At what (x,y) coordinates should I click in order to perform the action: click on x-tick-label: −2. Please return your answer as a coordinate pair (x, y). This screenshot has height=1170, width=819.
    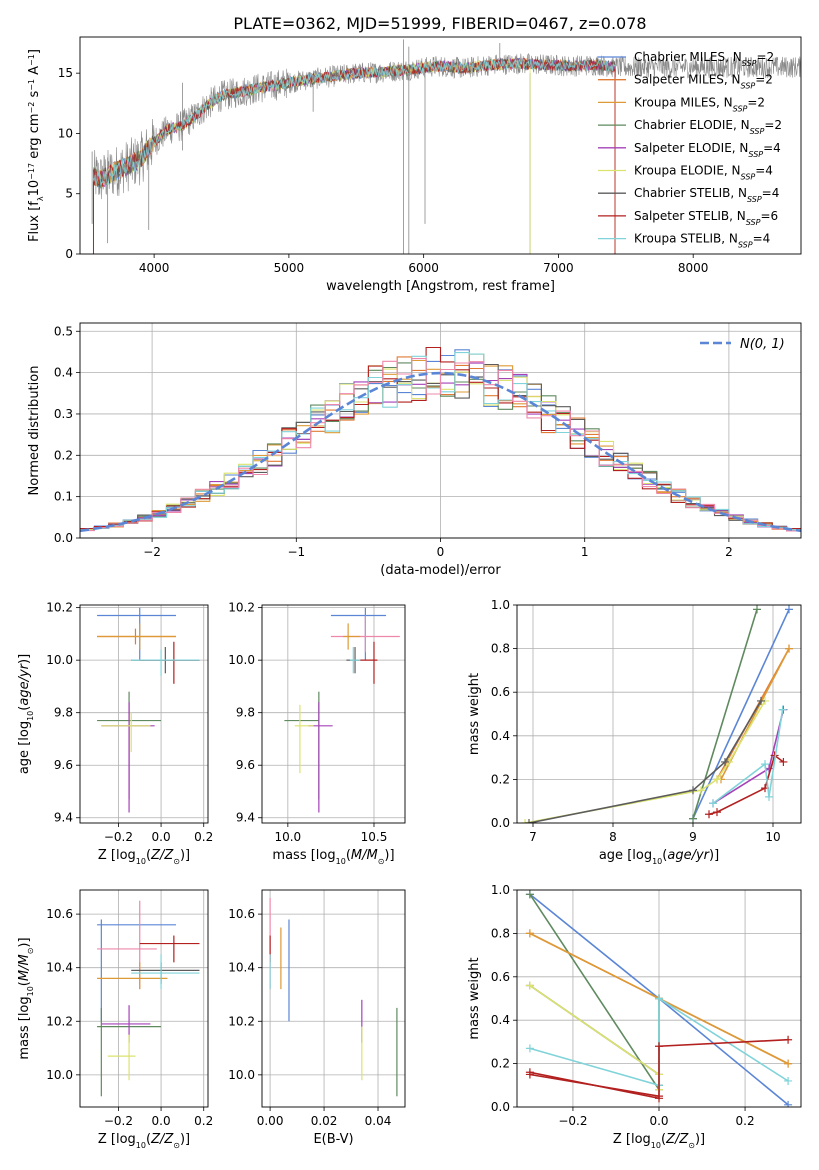
    Looking at the image, I should click on (152, 552).